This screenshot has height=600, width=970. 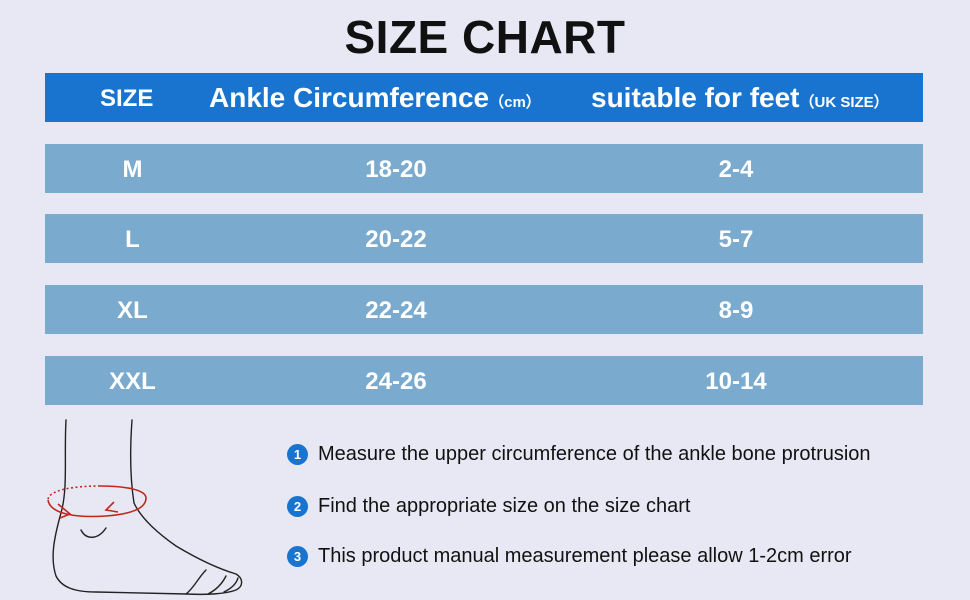 I want to click on row-size: XL, so click(x=132, y=310).